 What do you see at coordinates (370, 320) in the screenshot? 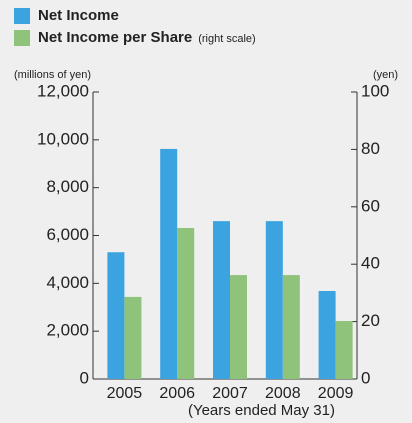
I see `y2-tick-label: 20` at bounding box center [370, 320].